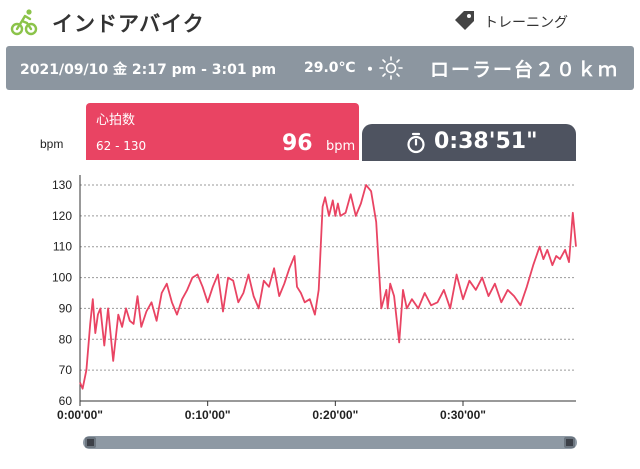 Image resolution: width=640 pixels, height=469 pixels. Describe the element at coordinates (66, 308) in the screenshot. I see `chart-y-tick-label: 90` at that location.